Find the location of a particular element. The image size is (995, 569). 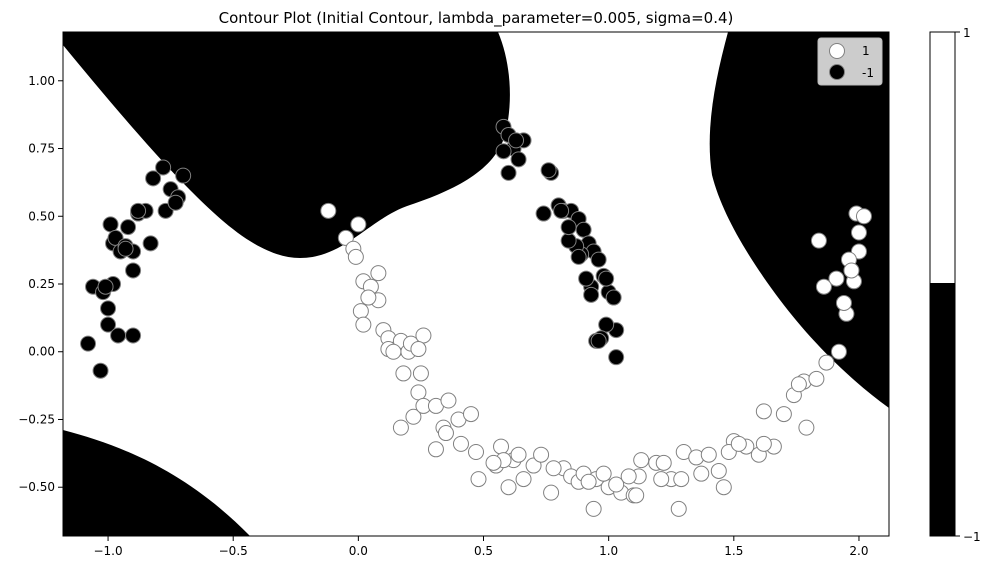

x-tick-label: 0.5 is located at coordinates (483, 551).